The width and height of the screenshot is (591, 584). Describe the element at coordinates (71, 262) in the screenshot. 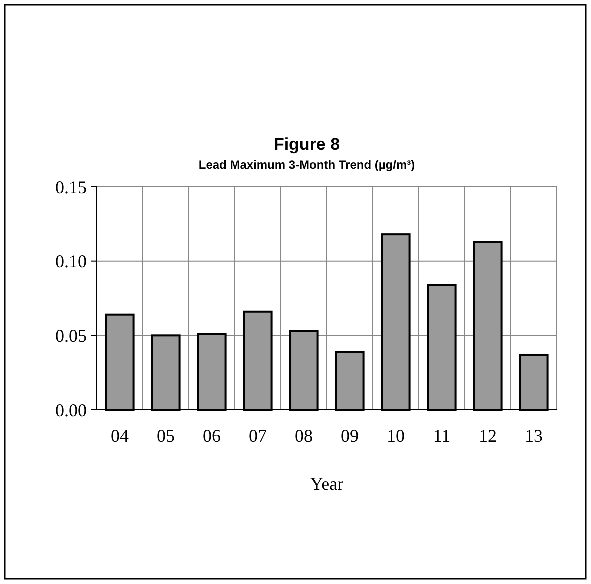

I see `y-tick-label: 0.10` at that location.